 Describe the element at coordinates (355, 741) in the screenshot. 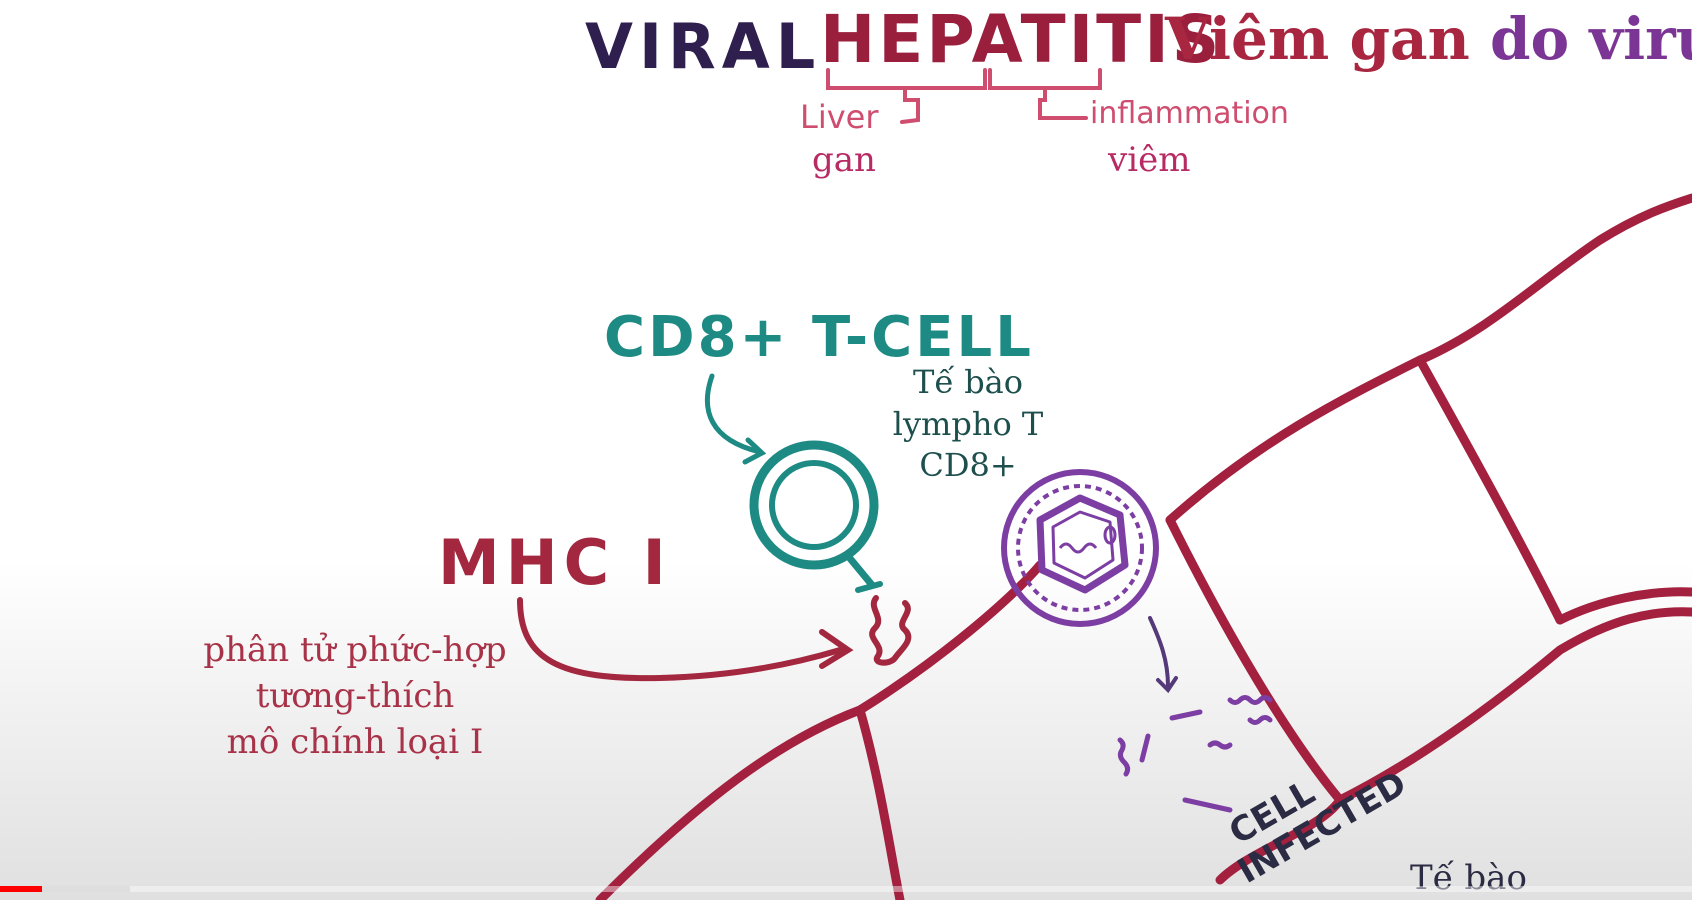

I see `mhc-vn-line3: mô chính loại I` at that location.